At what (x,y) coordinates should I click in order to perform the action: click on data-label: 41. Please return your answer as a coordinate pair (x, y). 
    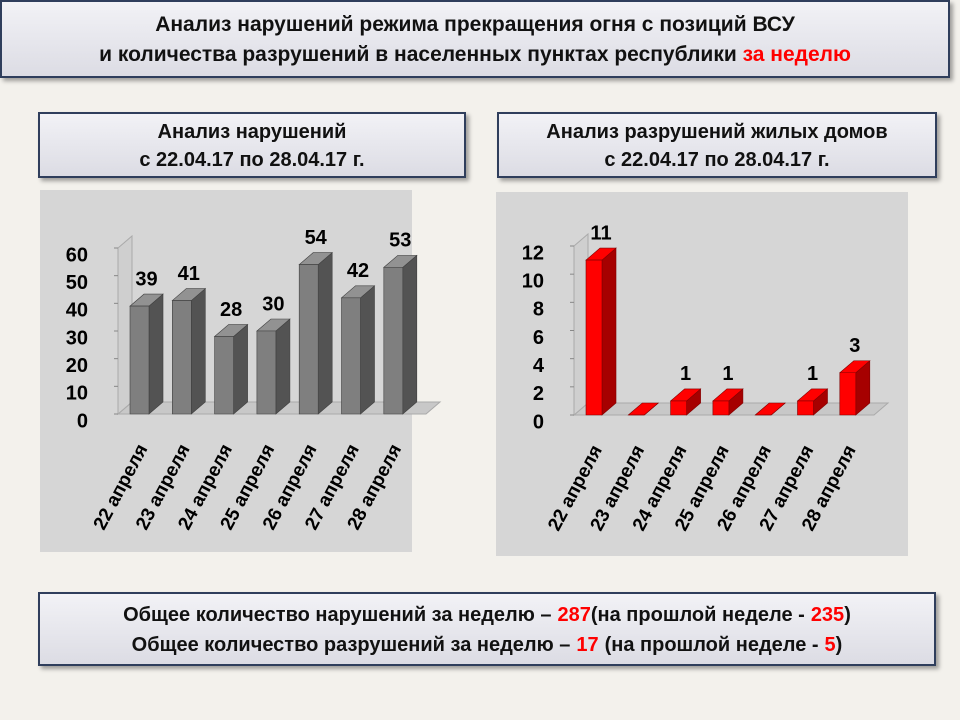
    Looking at the image, I should click on (189, 274).